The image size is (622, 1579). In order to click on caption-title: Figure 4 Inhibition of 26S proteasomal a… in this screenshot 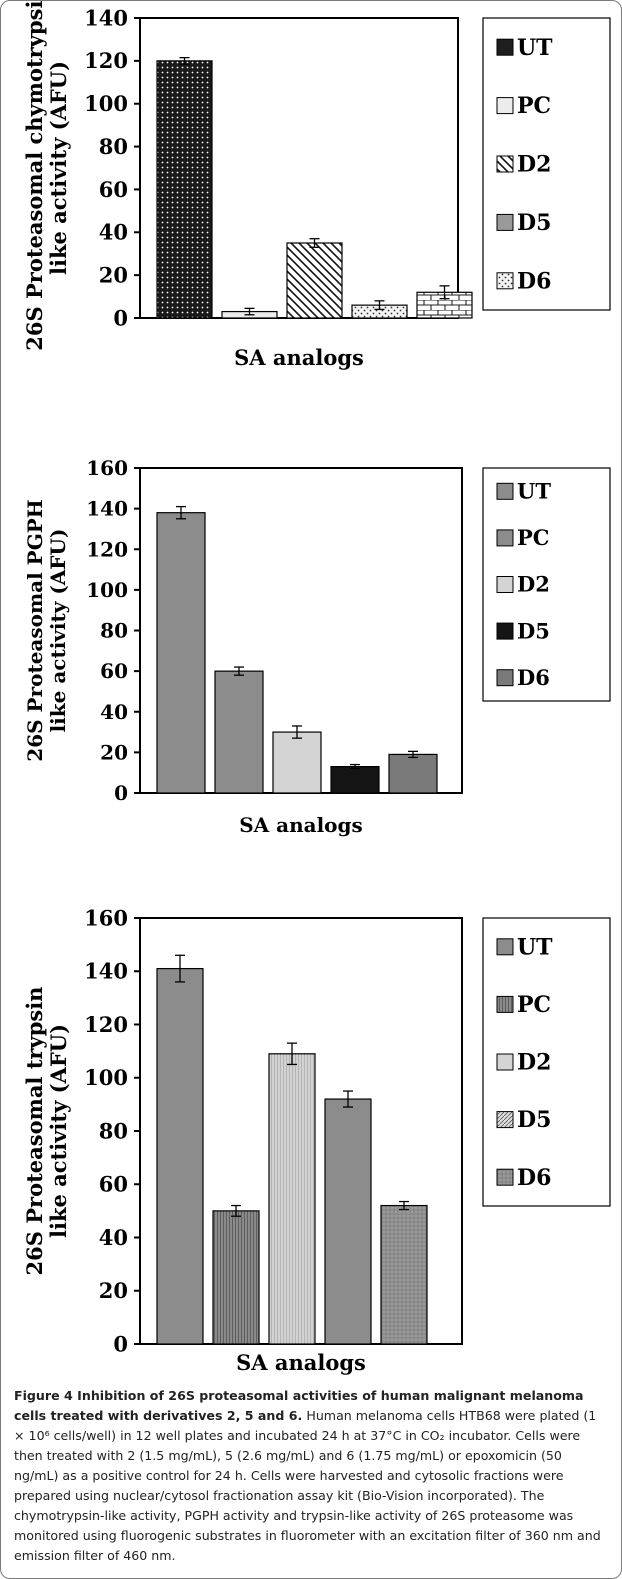, I will do `click(299, 1405)`.